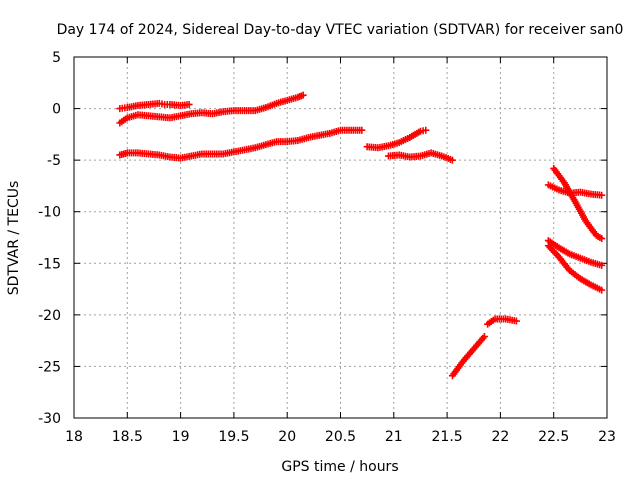 This screenshot has height=480, width=640. Describe the element at coordinates (340, 437) in the screenshot. I see `x-tick-label: 20.5` at that location.